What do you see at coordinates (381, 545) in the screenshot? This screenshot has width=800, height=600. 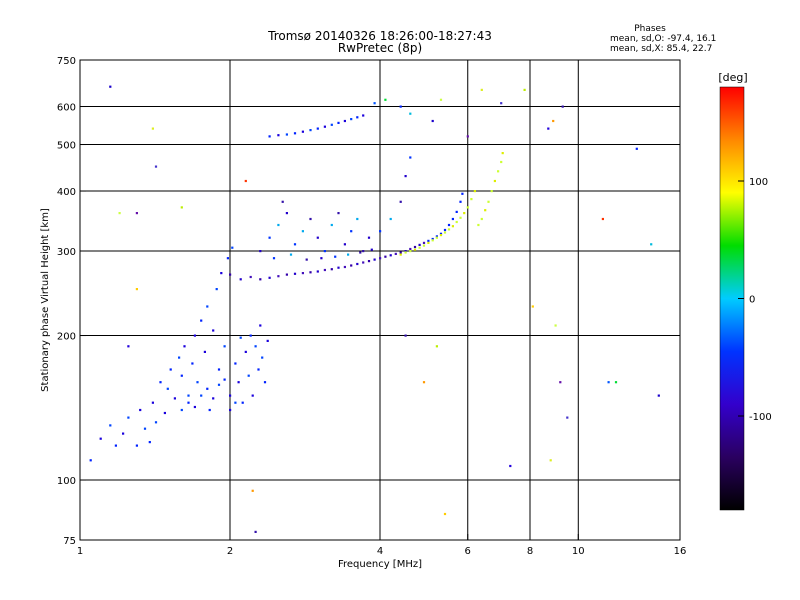 I see `x-axis-ticks: 1 2 4 6 8 10 16` at bounding box center [381, 545].